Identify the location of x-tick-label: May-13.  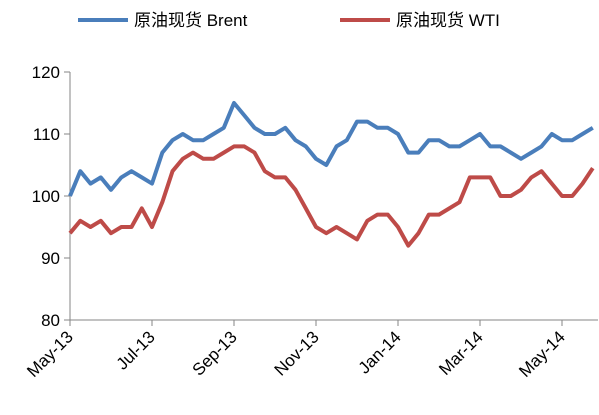
(50, 354).